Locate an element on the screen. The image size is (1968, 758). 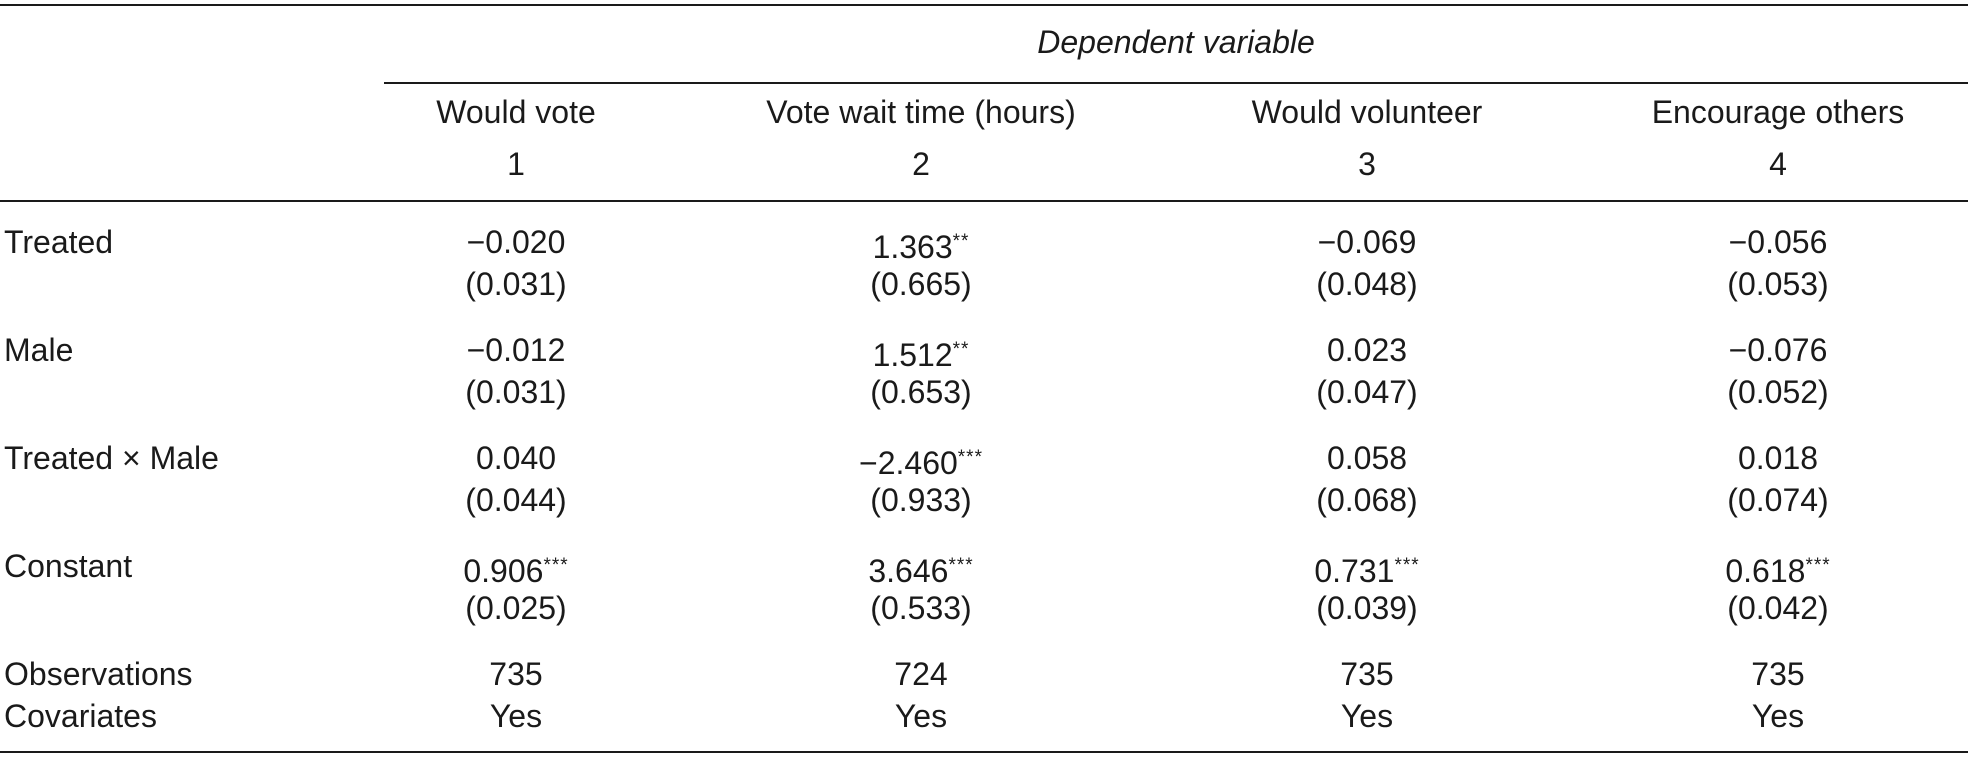
coefficient-value: 0.040 is located at coordinates (516, 458).